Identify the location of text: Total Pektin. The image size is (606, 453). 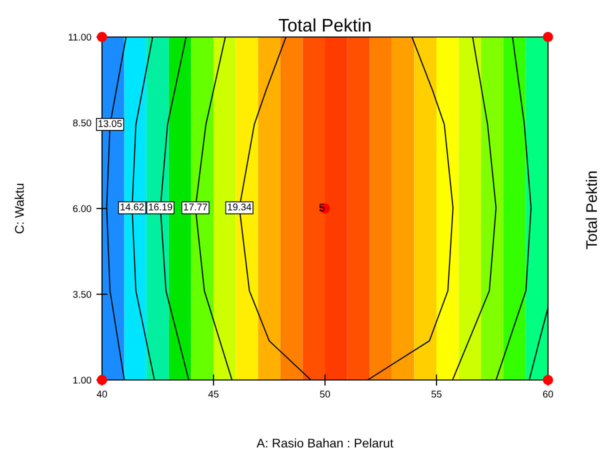
(591, 211).